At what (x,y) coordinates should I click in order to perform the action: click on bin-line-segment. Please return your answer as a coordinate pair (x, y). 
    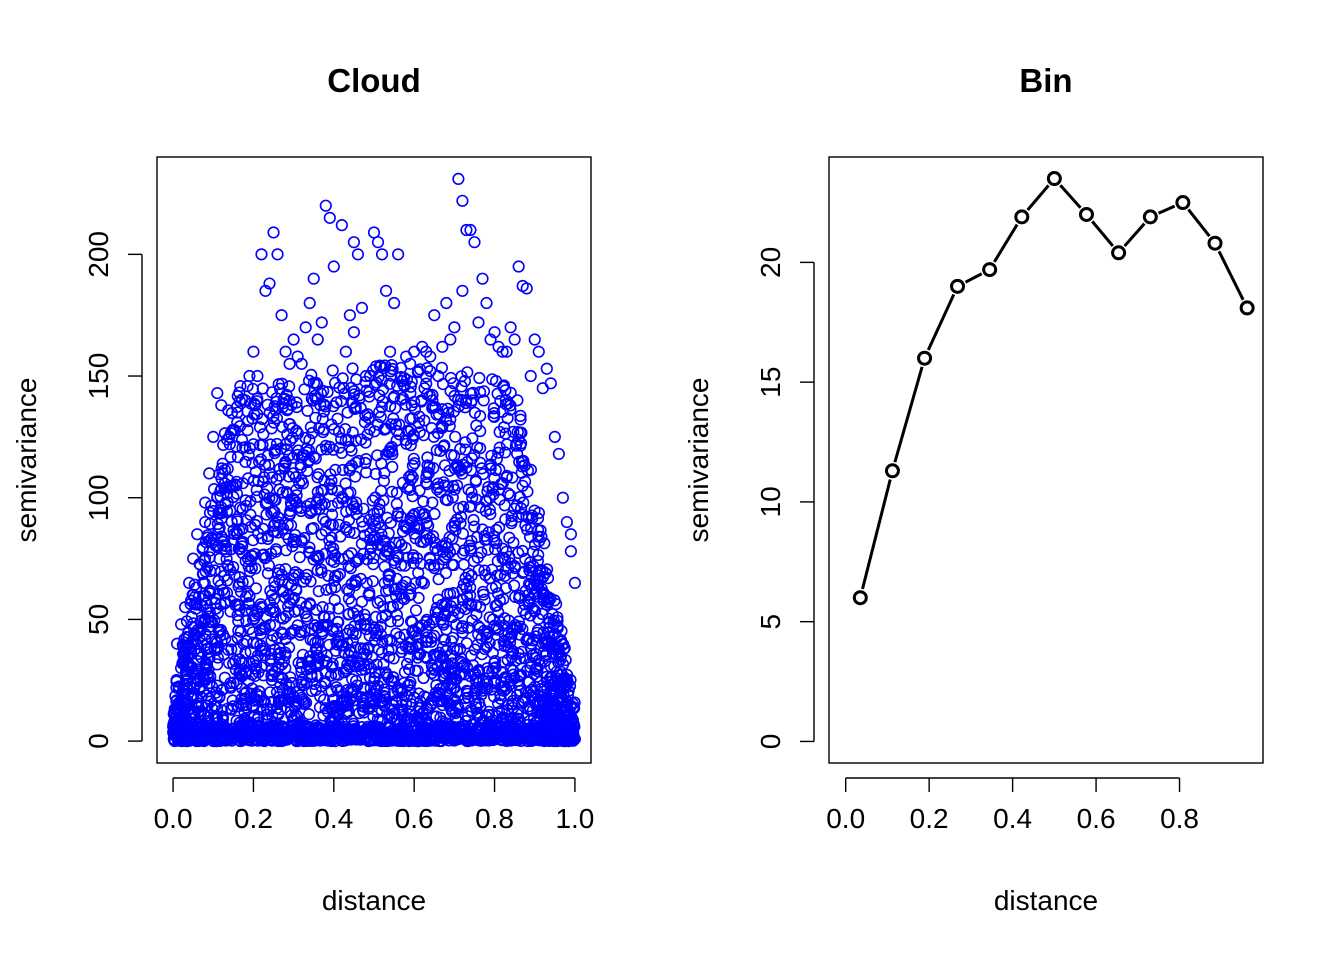
    Looking at the image, I should click on (1006, 243).